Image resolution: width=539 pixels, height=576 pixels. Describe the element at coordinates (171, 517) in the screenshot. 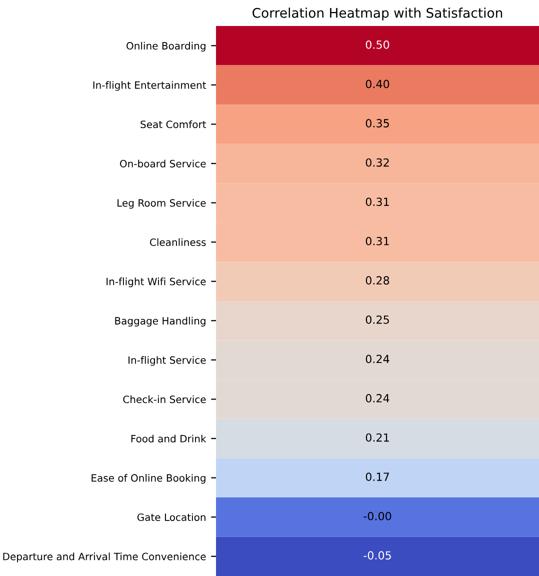

I see `y-tick-label: Gate Location` at that location.